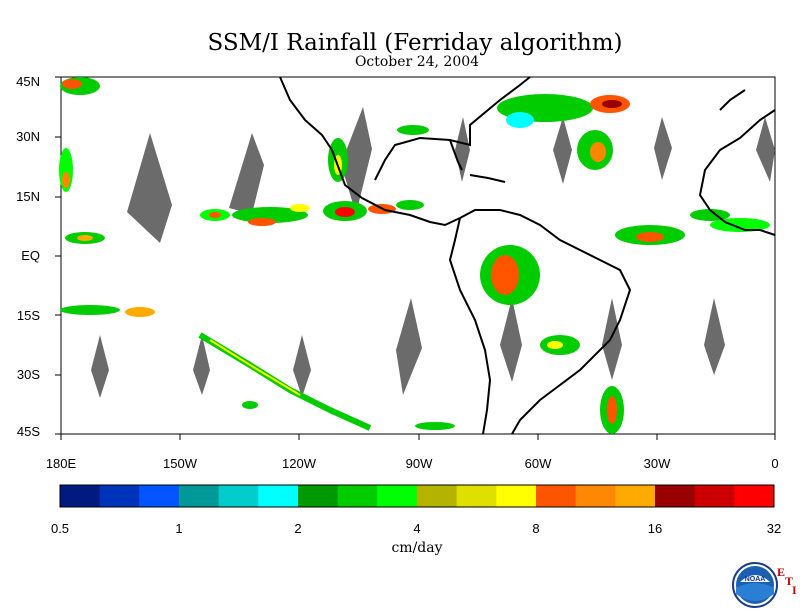 This screenshot has width=800, height=610. What do you see at coordinates (536, 528) in the screenshot?
I see `colorbar-label-8: 8` at bounding box center [536, 528].